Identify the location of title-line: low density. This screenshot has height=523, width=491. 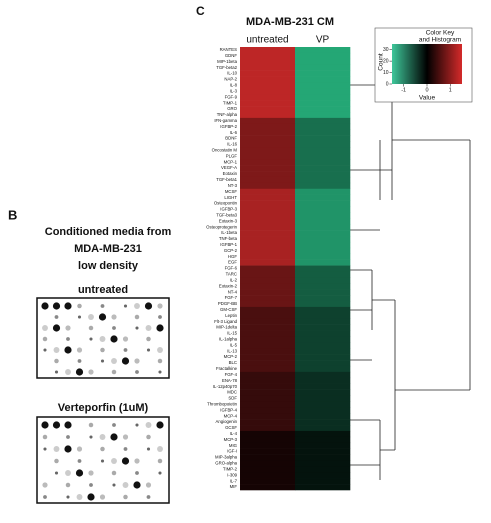
(108, 266).